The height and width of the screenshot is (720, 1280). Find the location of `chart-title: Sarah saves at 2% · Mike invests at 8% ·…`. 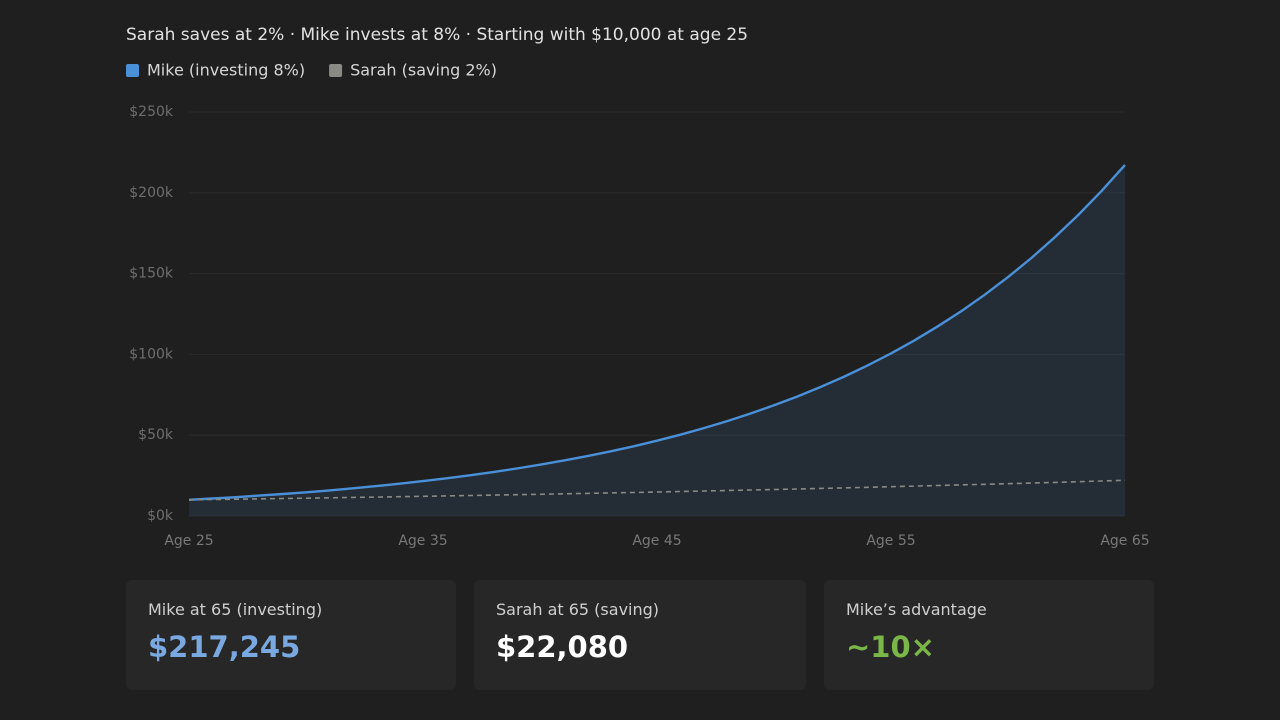

chart-title: Sarah saves at 2% · Mike invests at 8% ·… is located at coordinates (437, 35).